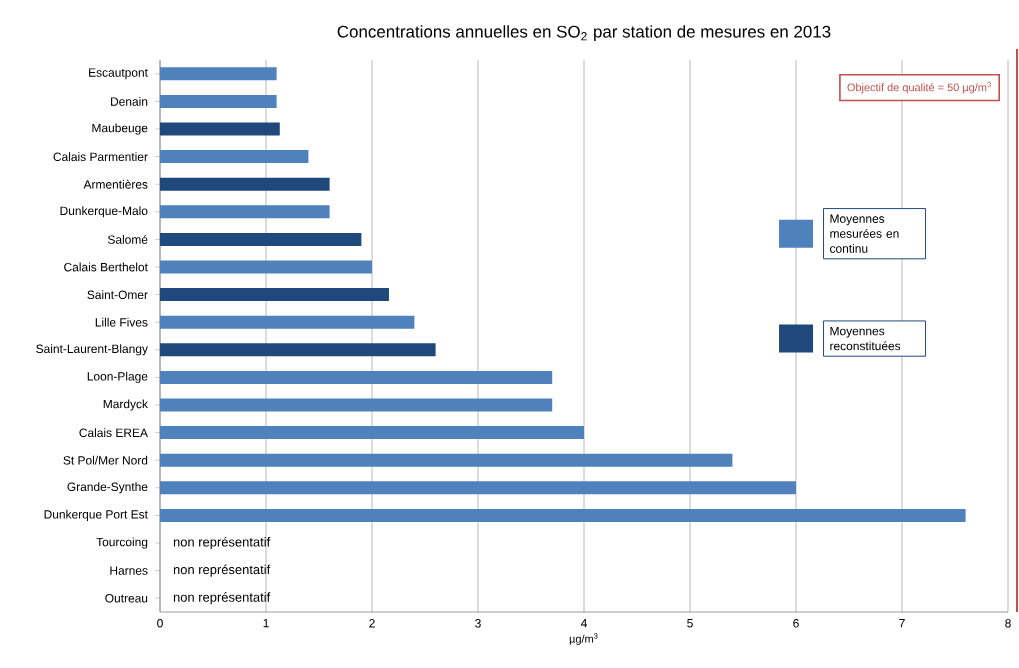  I want to click on y-tick-label: St Pol/Mer Nord, so click(105, 460).